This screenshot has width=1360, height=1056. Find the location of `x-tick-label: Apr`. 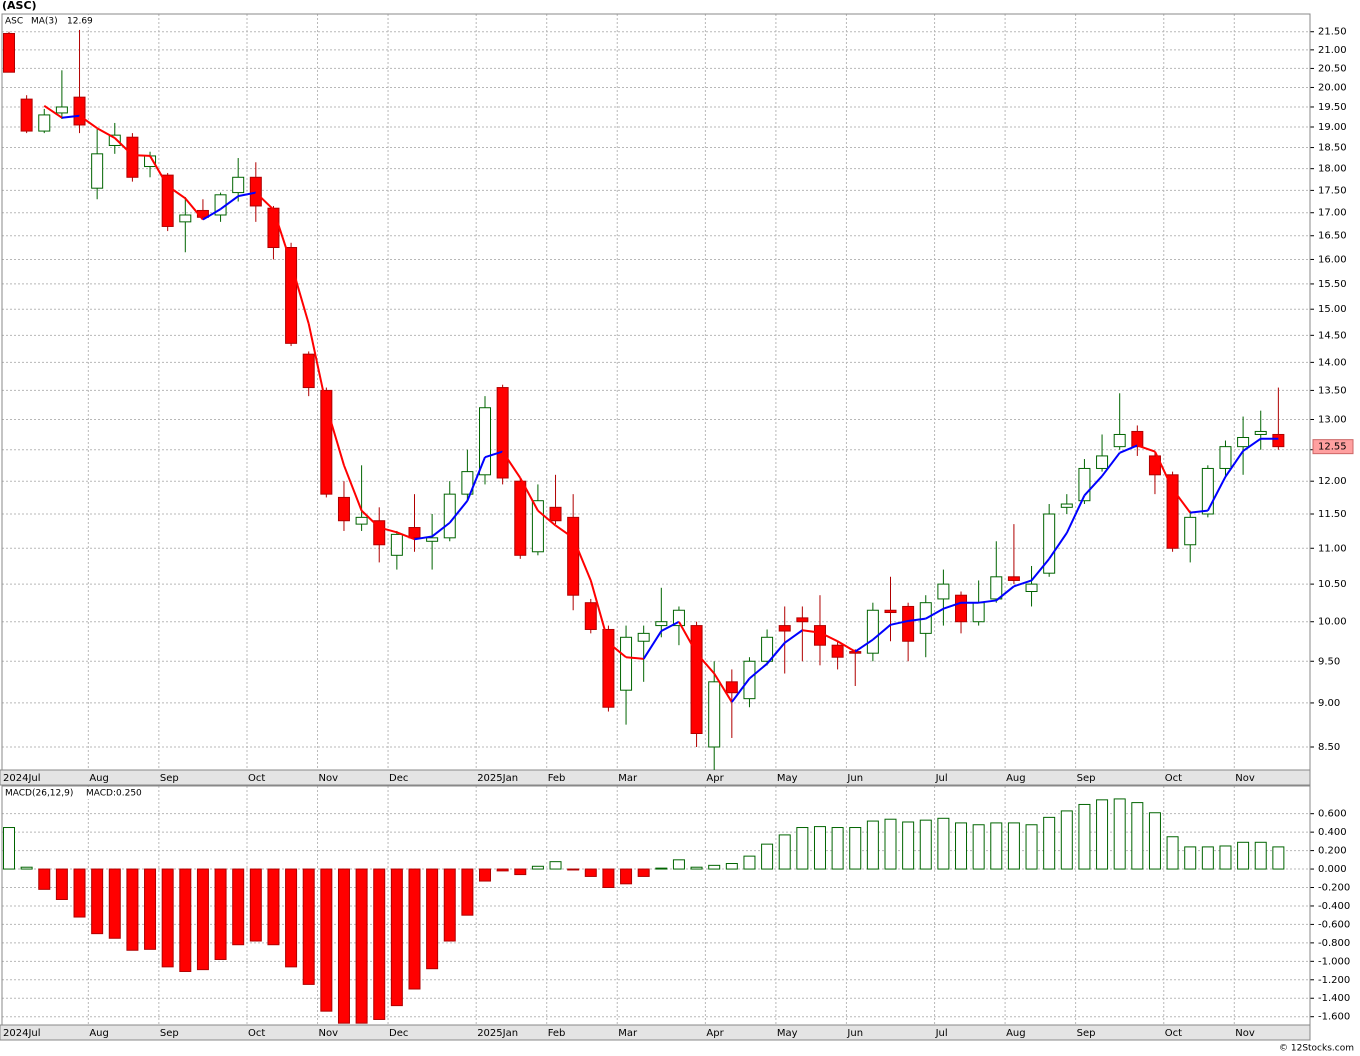

x-tick-label: Apr is located at coordinates (715, 778).